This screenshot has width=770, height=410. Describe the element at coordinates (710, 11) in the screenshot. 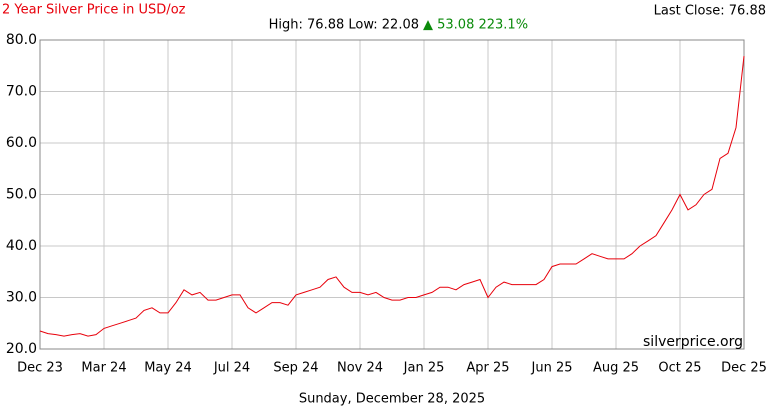

I see `last-close: Last Close: 76.88` at that location.